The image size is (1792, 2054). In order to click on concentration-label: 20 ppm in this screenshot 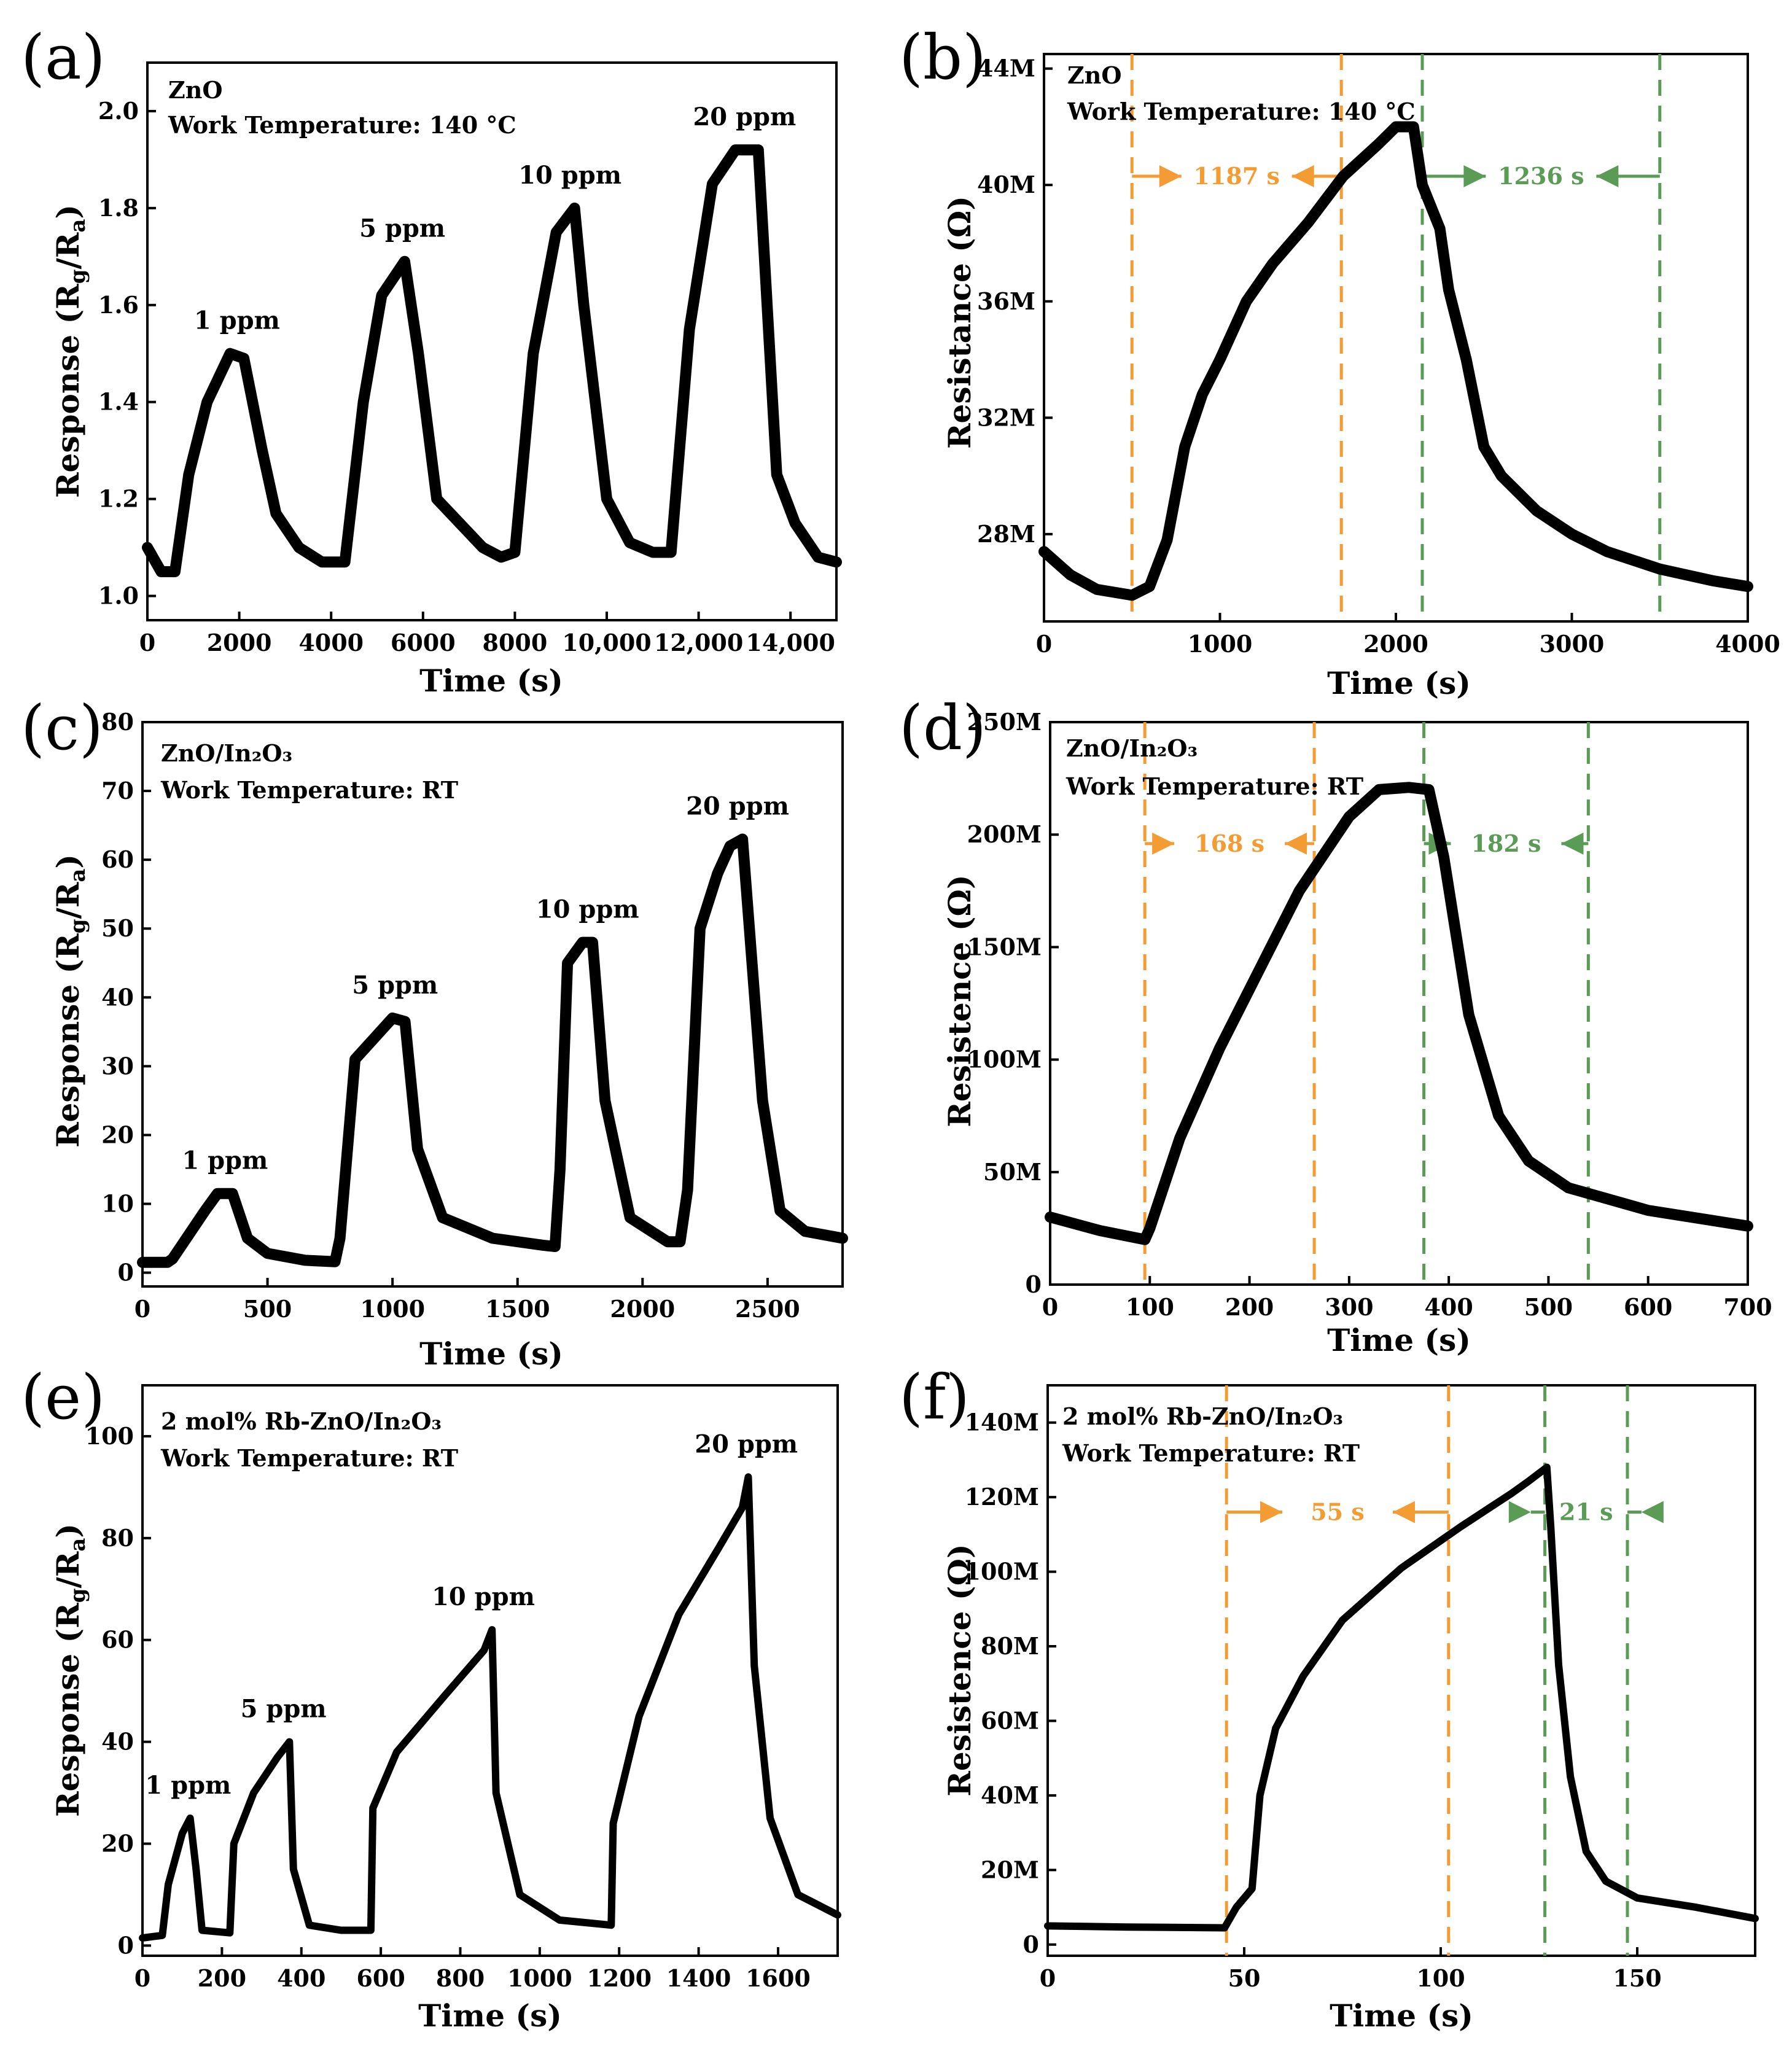, I will do `click(744, 117)`.